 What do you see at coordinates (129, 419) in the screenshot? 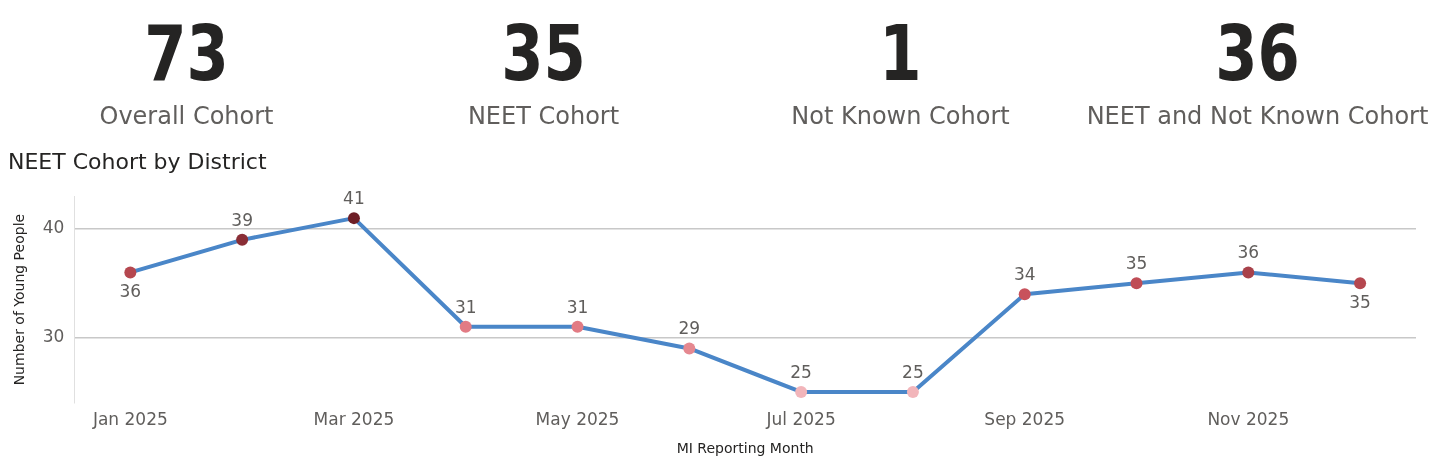
I see `x-tick-label: Jan 2025` at bounding box center [129, 419].